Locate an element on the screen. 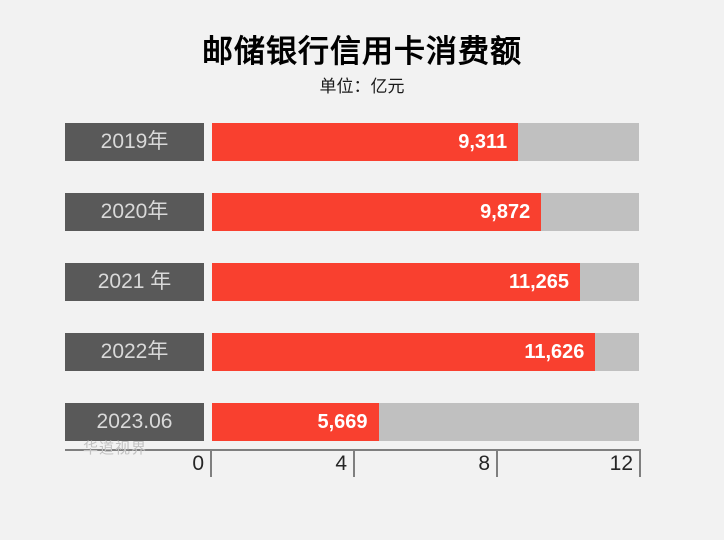  bar-row-2023-06: 2023.06 5,669 is located at coordinates (352, 422).